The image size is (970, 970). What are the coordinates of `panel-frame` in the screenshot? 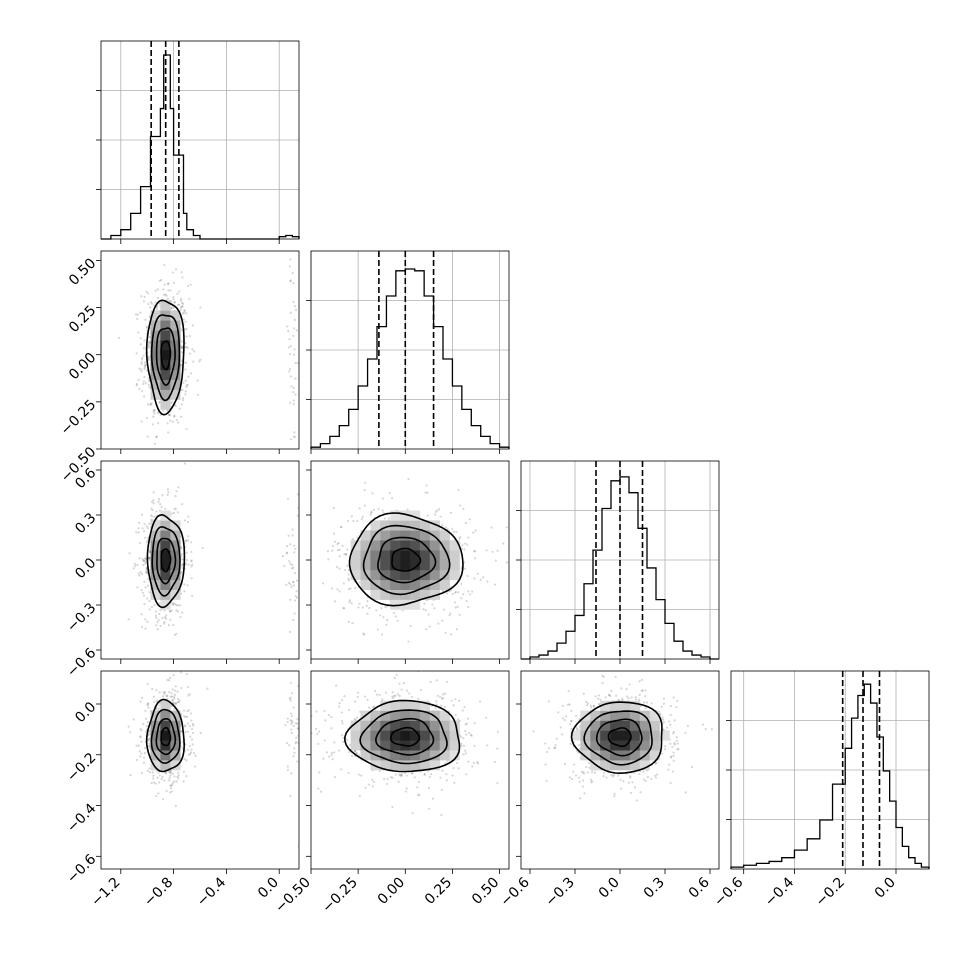 It's located at (830, 770).